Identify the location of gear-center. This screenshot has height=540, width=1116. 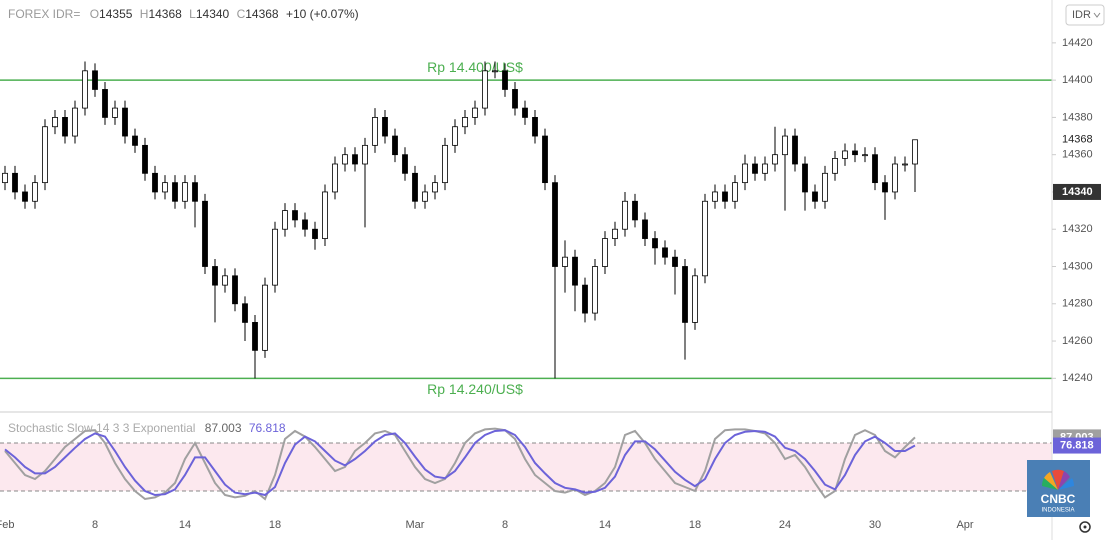
(1085, 527).